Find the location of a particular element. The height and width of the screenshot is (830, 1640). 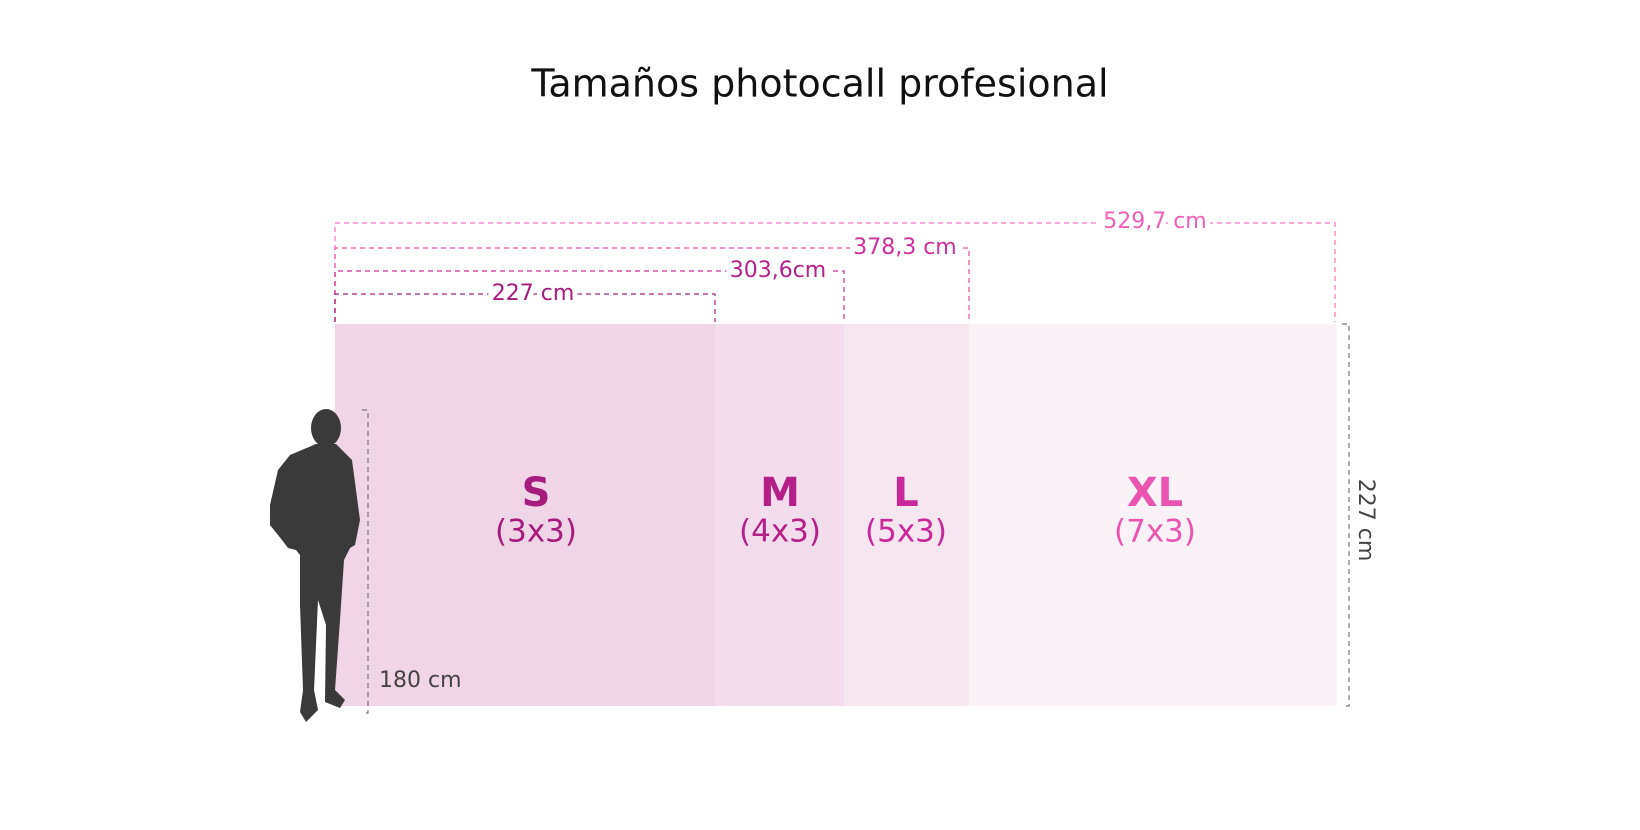

size-label: M is located at coordinates (780, 493).